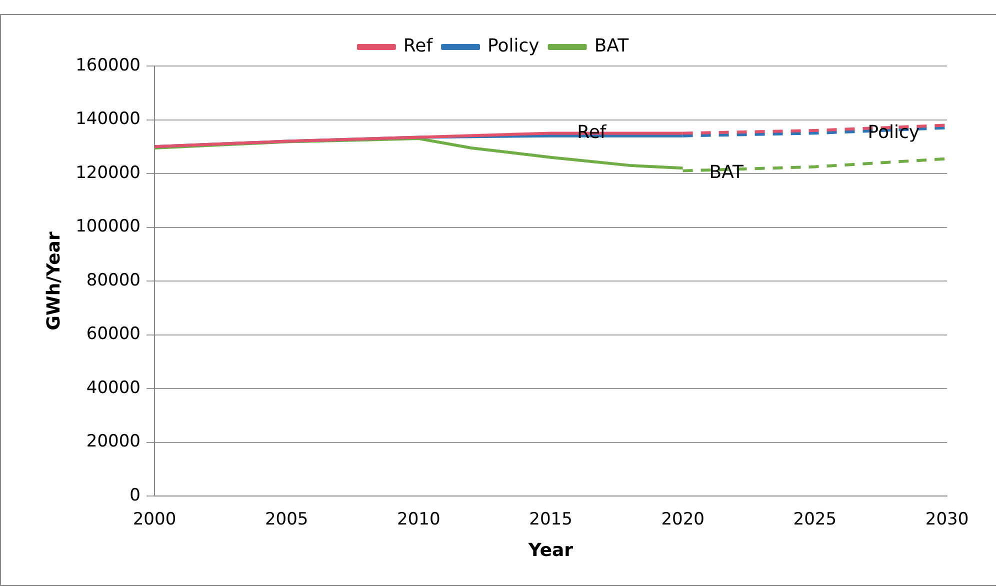 Image resolution: width=997 pixels, height=586 pixels. What do you see at coordinates (108, 119) in the screenshot?
I see `y-tick-label: 140000` at bounding box center [108, 119].